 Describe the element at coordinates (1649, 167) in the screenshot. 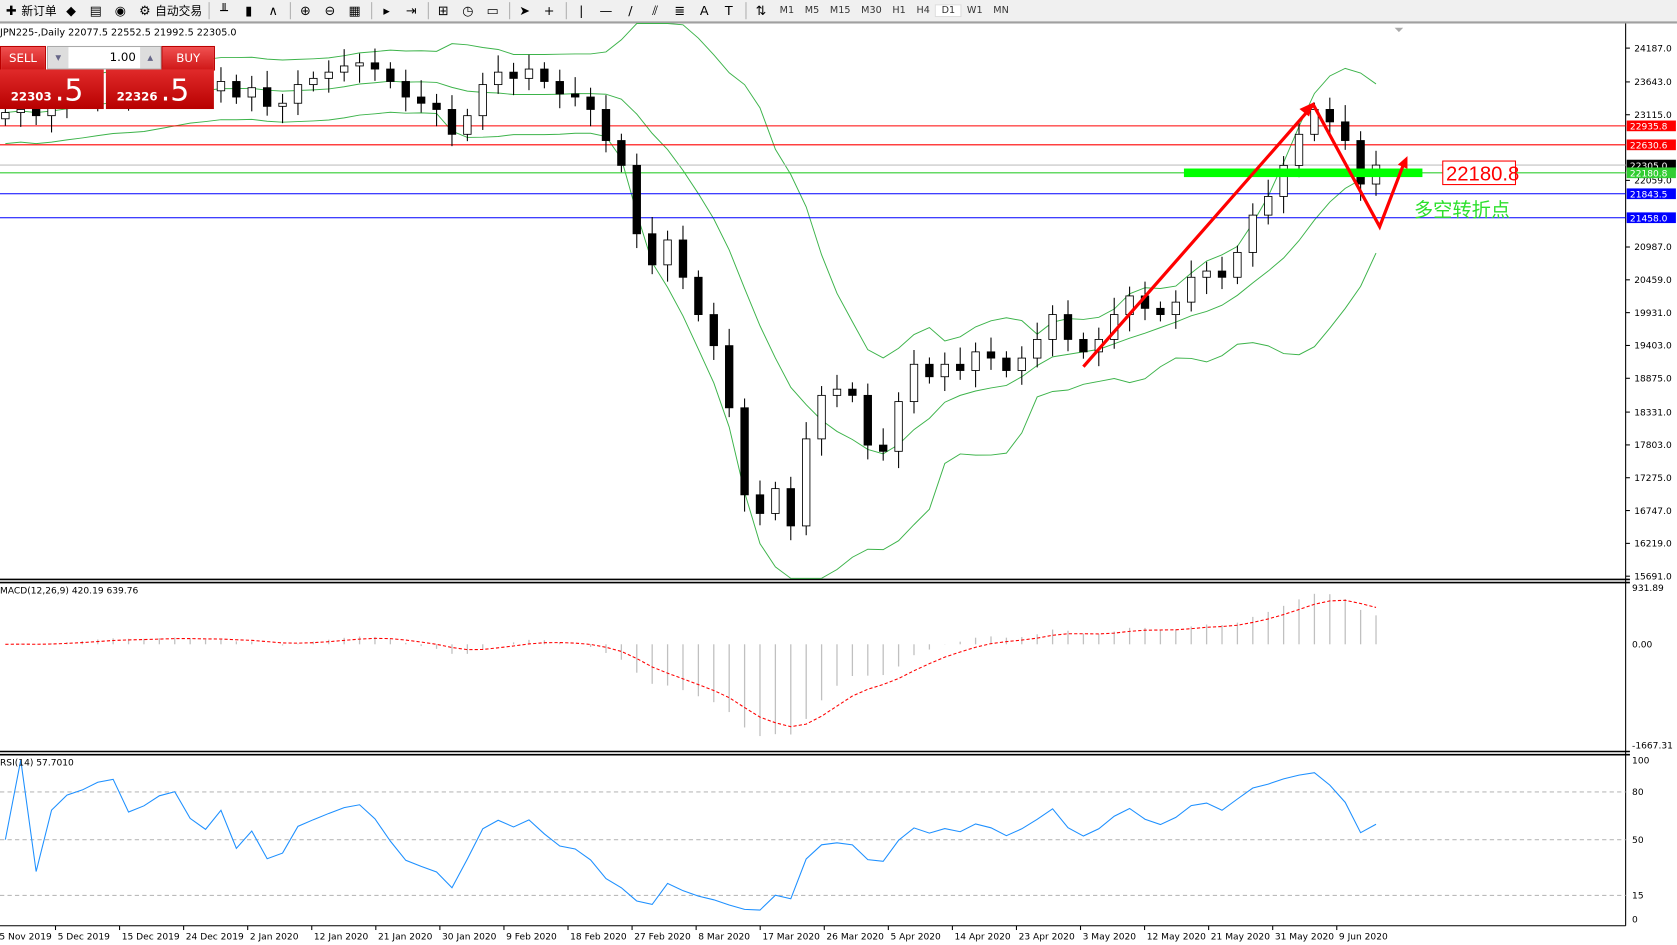

I see `price-line-label: 22305.0` at that location.